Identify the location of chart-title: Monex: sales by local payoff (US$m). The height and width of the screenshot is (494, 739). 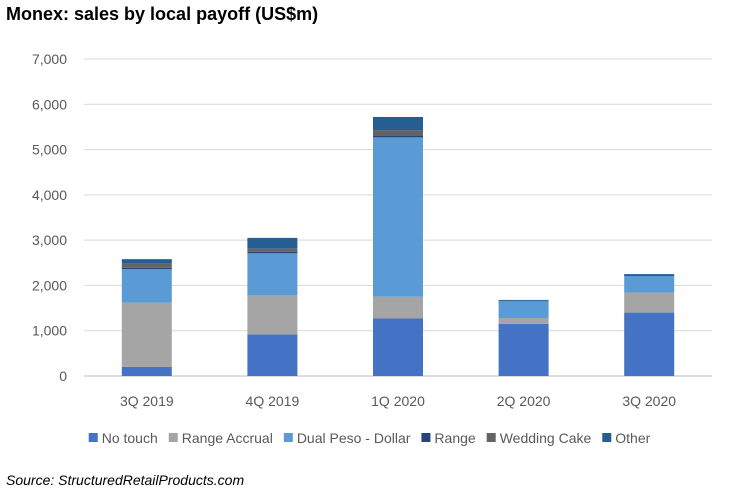
(162, 14).